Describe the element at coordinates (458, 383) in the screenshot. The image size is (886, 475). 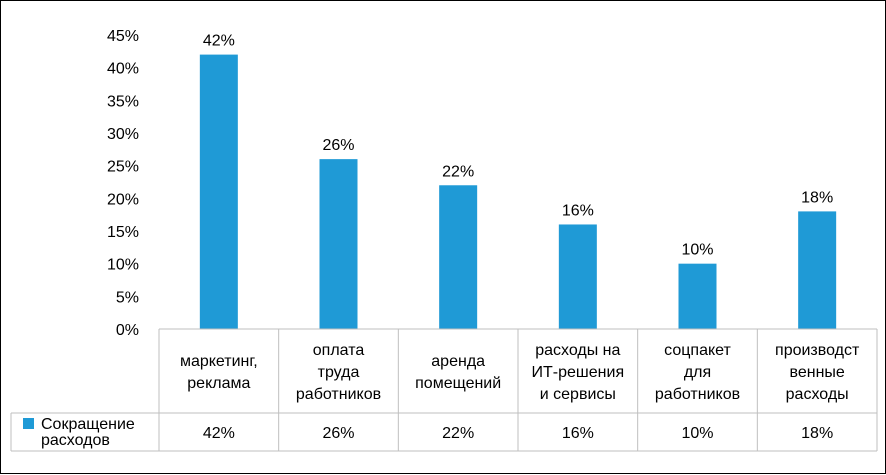
I see `category-label-line: помещений` at that location.